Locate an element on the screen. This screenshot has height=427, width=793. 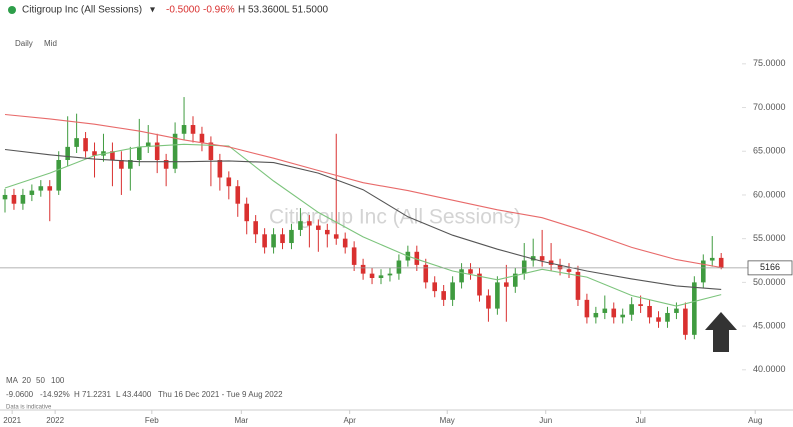
x-tick-label: Feb is located at coordinates (152, 420).